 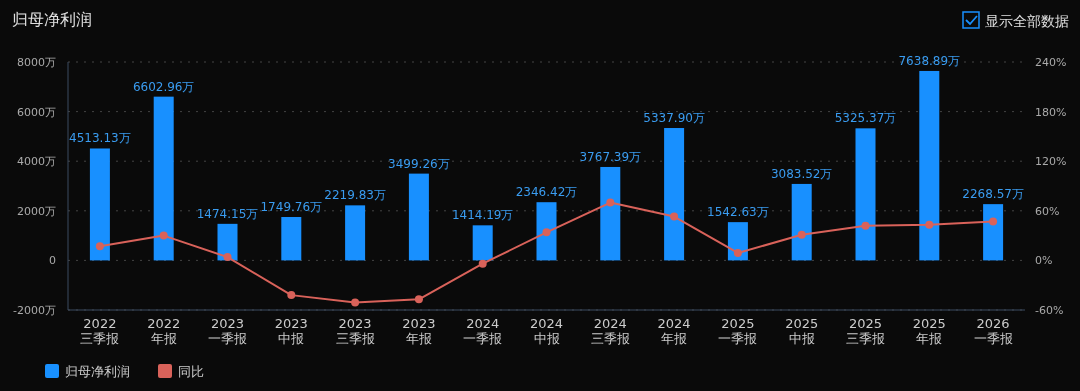 I want to click on data-label: 5325.37万, so click(x=865, y=118).